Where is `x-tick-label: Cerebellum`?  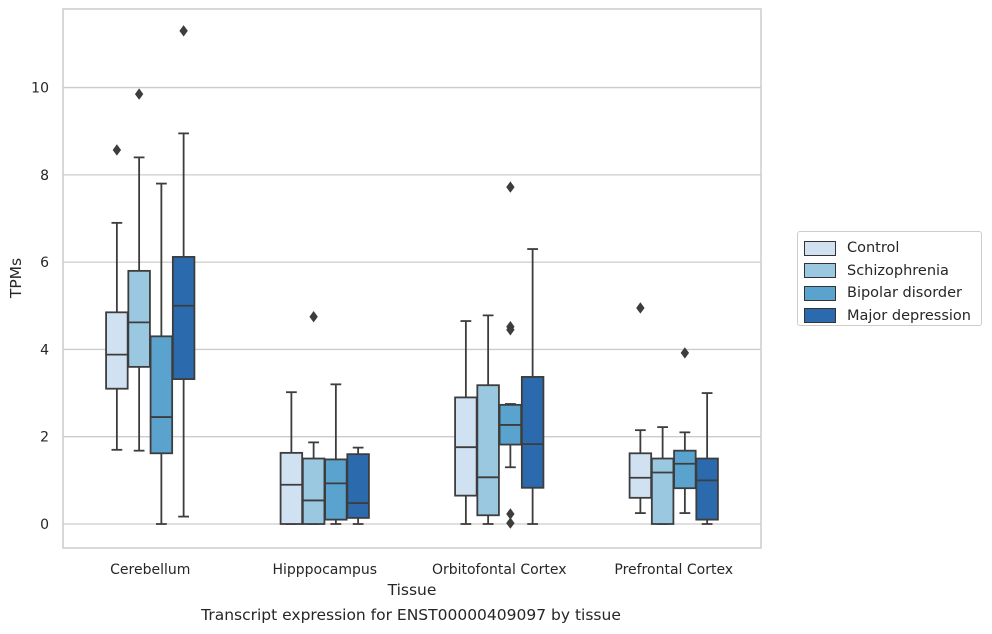 x-tick-label: Cerebellum is located at coordinates (150, 570).